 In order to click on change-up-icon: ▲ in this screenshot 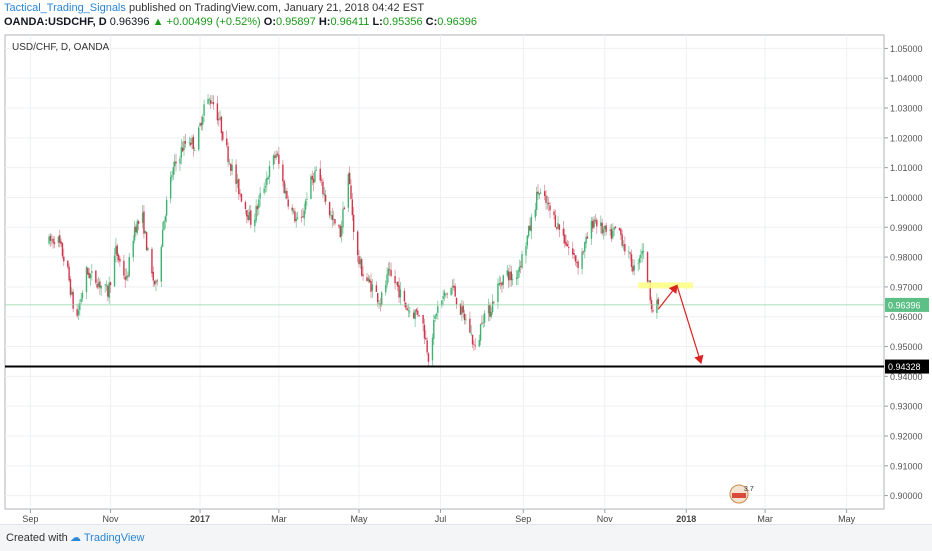, I will do `click(158, 22)`.